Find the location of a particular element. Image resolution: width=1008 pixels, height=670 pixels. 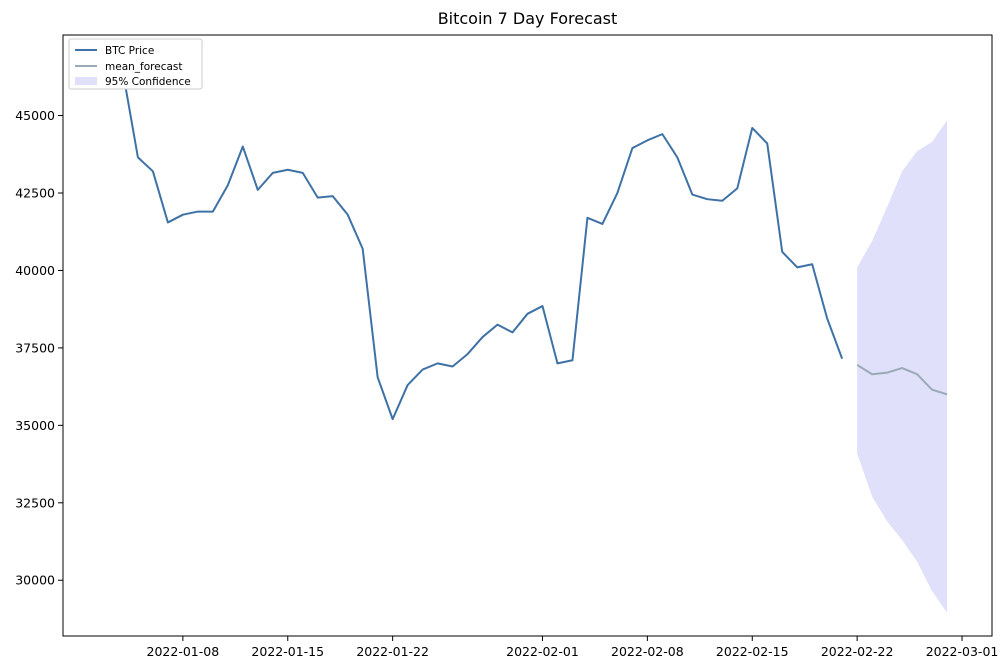

mean-forecast-line is located at coordinates (902, 380).